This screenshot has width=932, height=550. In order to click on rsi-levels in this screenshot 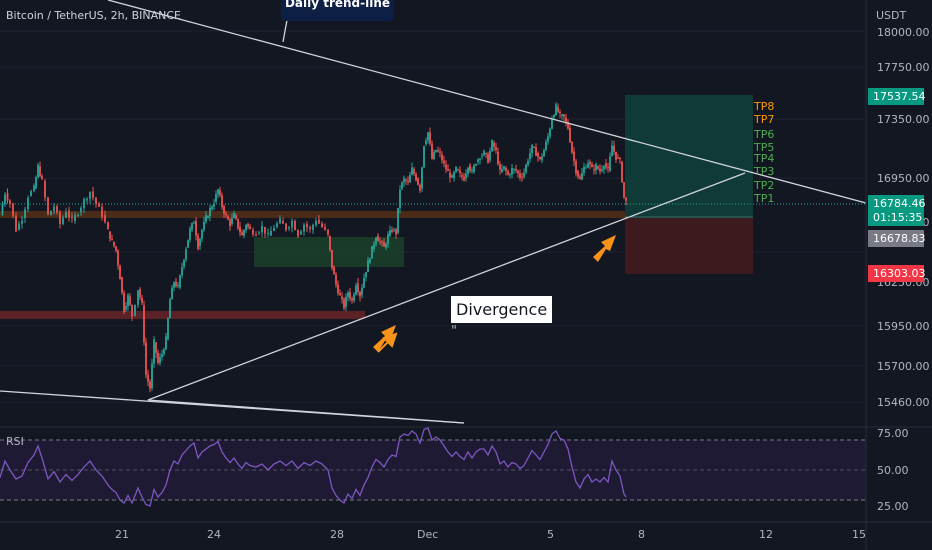, I will do `click(433, 470)`.